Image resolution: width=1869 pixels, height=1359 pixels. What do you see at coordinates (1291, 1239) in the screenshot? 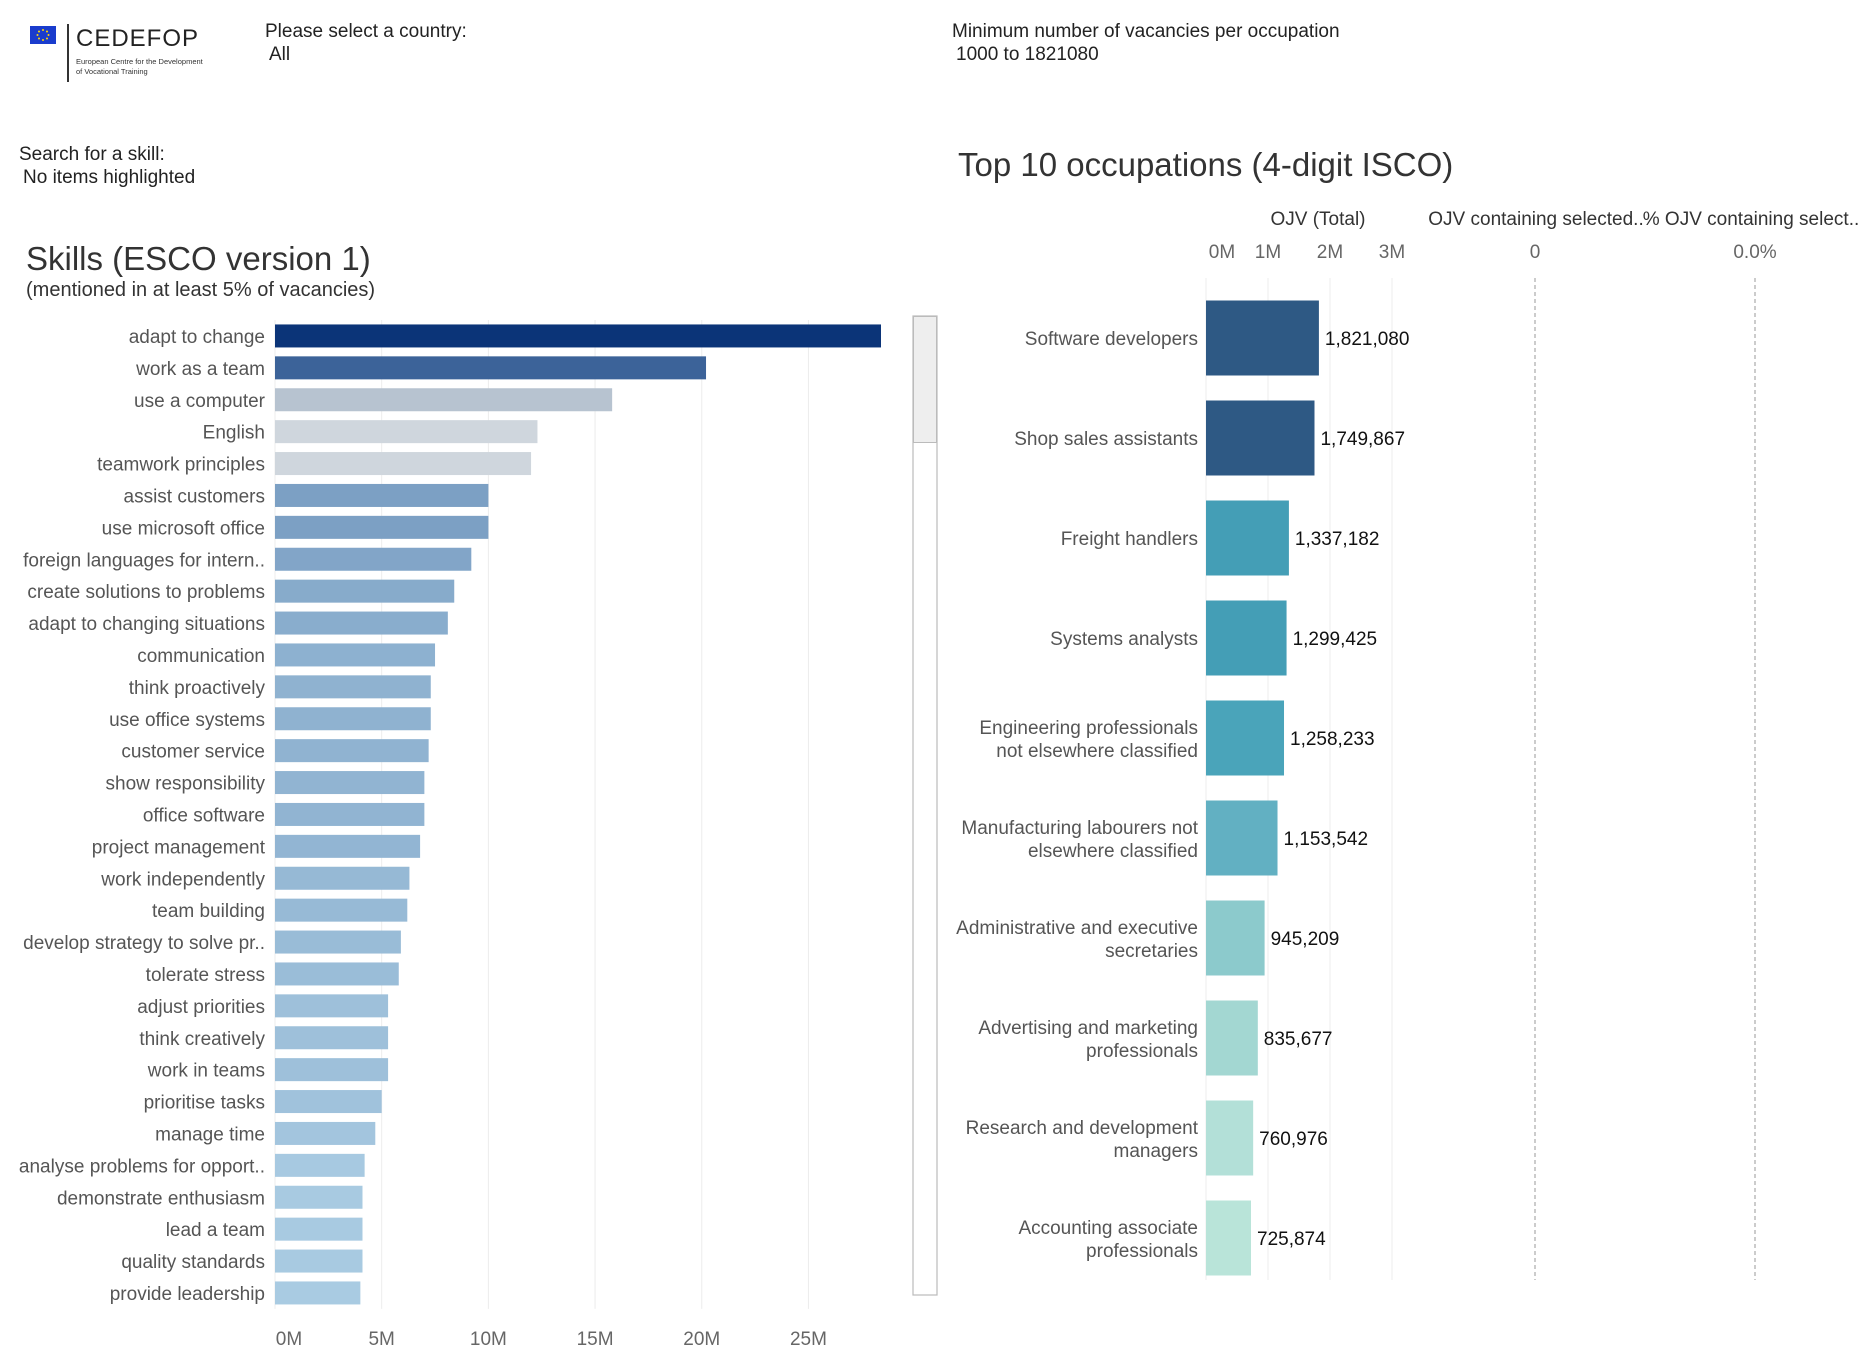
I see `occupation-value-label: 725,874` at bounding box center [1291, 1239].